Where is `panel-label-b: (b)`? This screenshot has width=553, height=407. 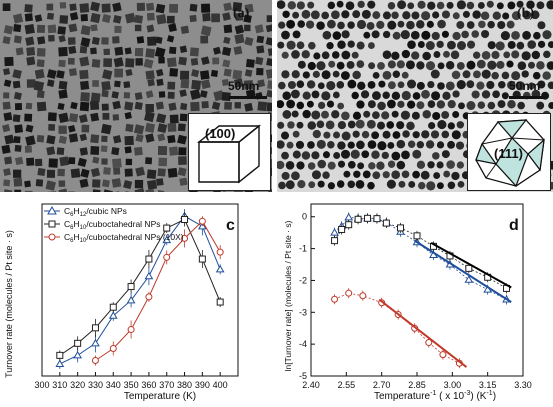 panel-label-b: (b) is located at coordinates (526, 13).